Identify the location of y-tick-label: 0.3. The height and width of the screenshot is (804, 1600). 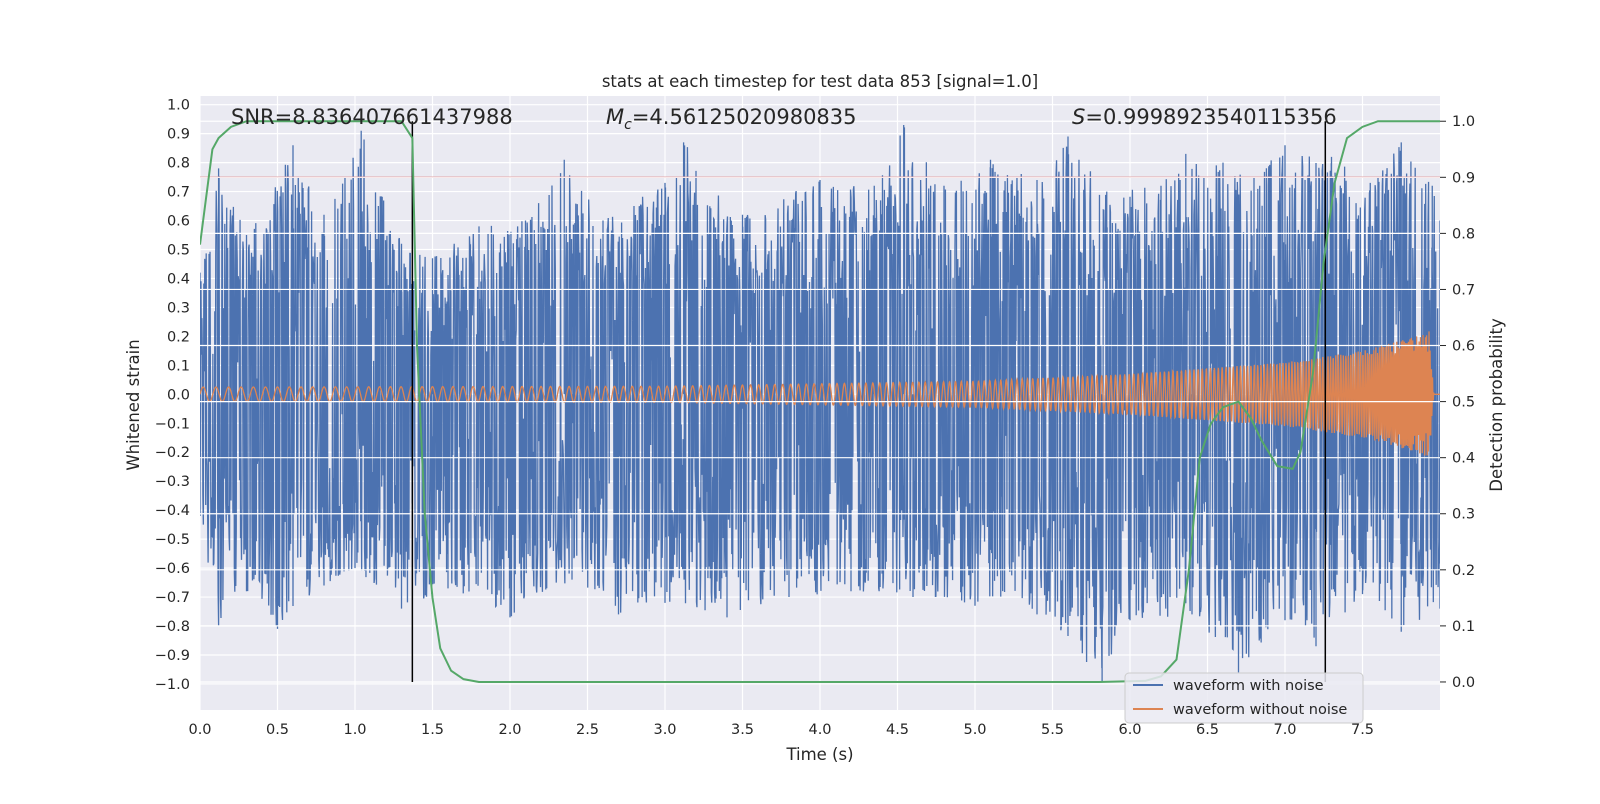
(178, 308).